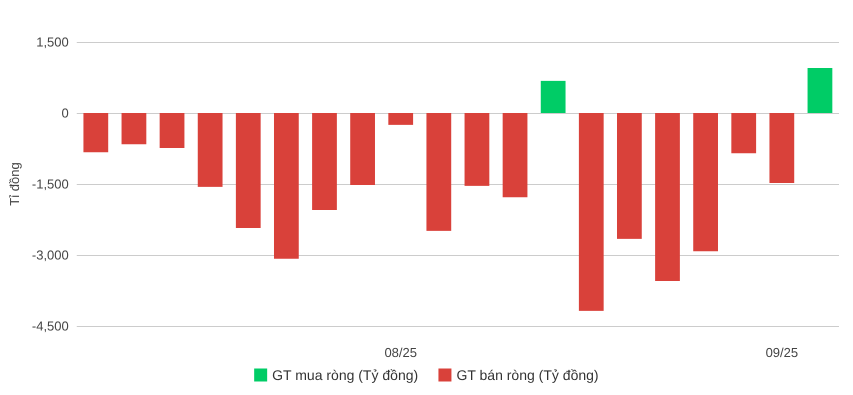 Image resolution: width=853 pixels, height=395 pixels. Describe the element at coordinates (50, 184) in the screenshot. I see `y-tick-label: -1,500` at that location.